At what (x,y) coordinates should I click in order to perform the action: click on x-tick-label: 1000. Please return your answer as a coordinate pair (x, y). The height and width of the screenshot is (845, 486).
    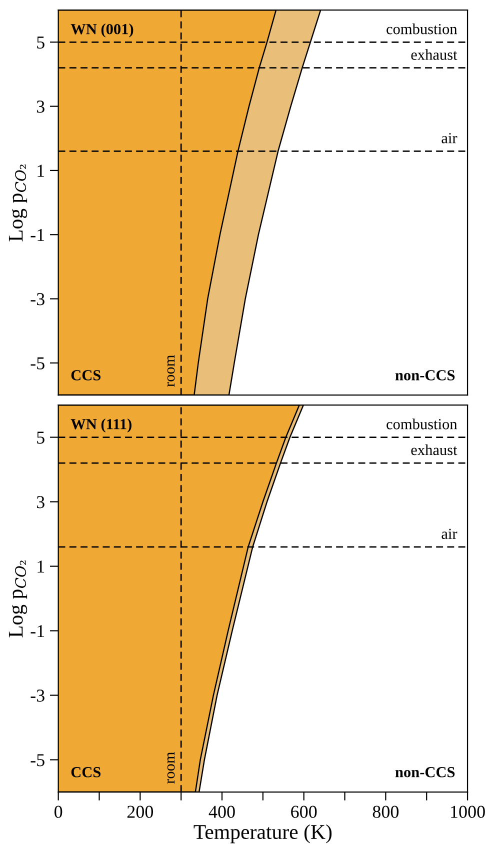
    Looking at the image, I should click on (468, 812).